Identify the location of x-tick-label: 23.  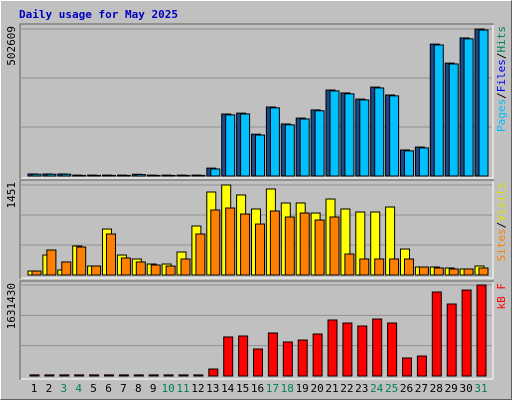
(361, 388).